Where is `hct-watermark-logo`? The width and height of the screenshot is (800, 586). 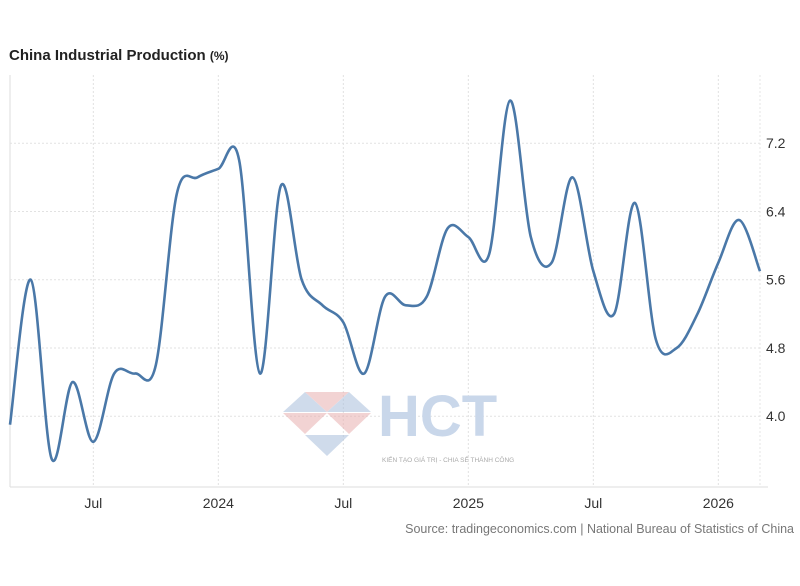
hct-watermark-logo is located at coordinates (327, 424).